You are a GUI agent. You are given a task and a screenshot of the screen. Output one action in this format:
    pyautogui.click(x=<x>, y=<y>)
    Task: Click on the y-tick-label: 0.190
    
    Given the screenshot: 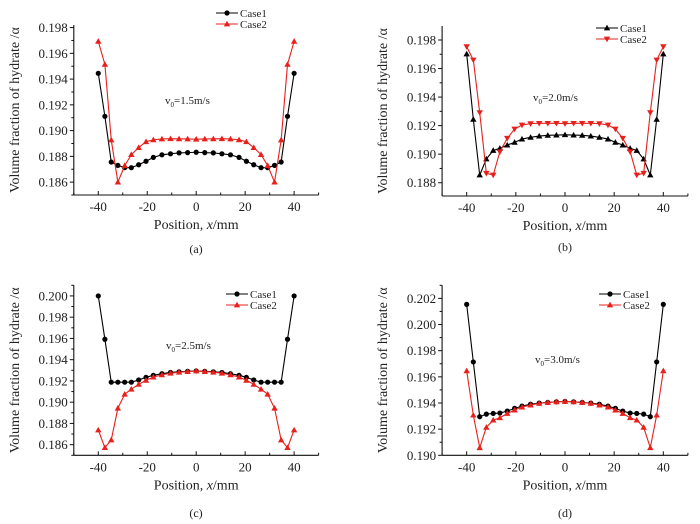 What is the action you would take?
    pyautogui.click(x=53, y=402)
    